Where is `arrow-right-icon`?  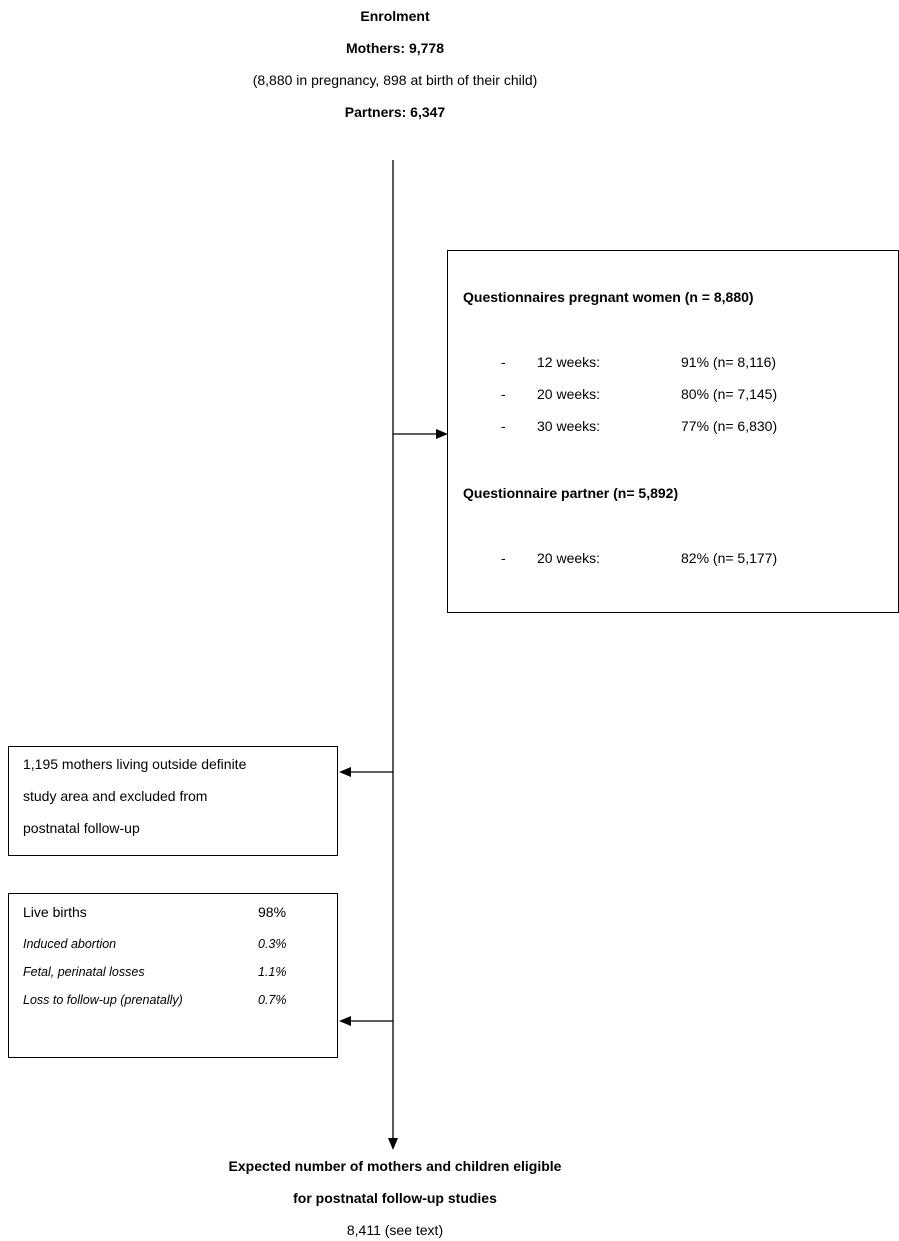 arrow-right-icon is located at coordinates (442, 434).